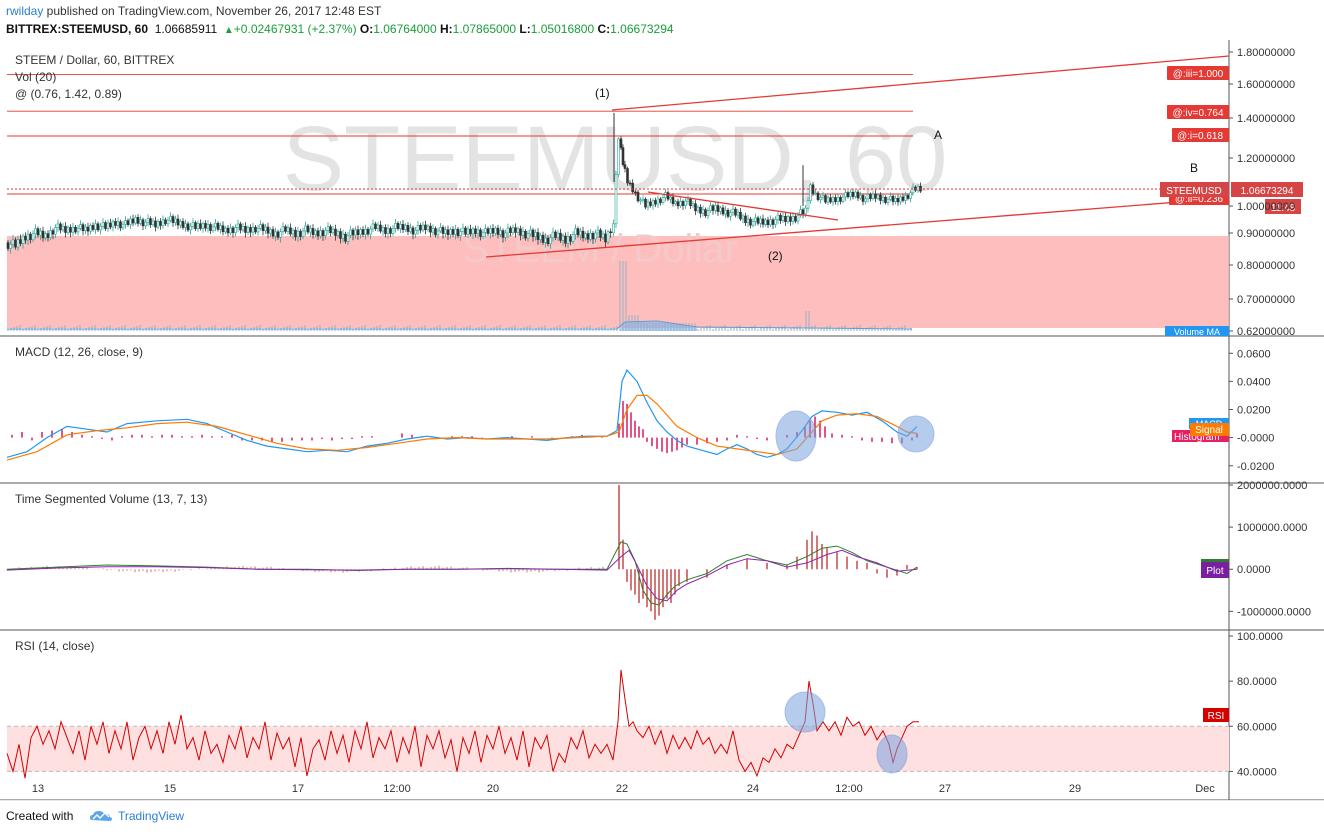 The height and width of the screenshot is (834, 1324). I want to click on price-tick-label: 1.00000000, so click(1266, 207).